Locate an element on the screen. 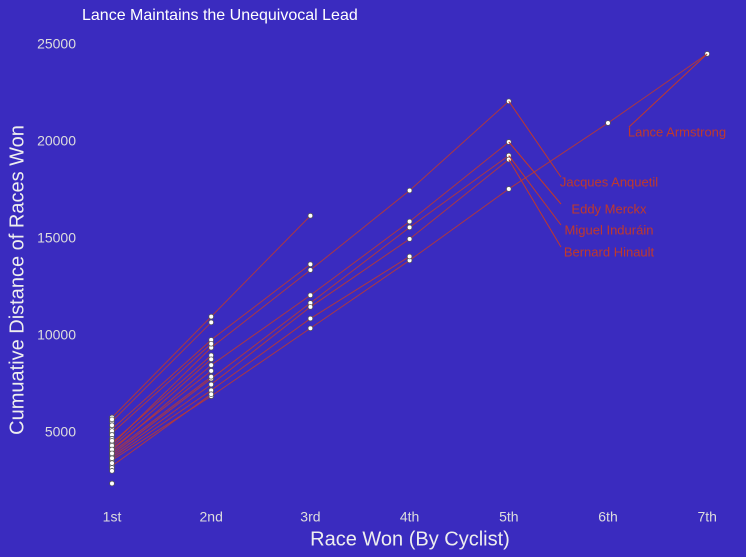  y-axis-label: Cumuative Distance of Races Won is located at coordinates (17, 280).